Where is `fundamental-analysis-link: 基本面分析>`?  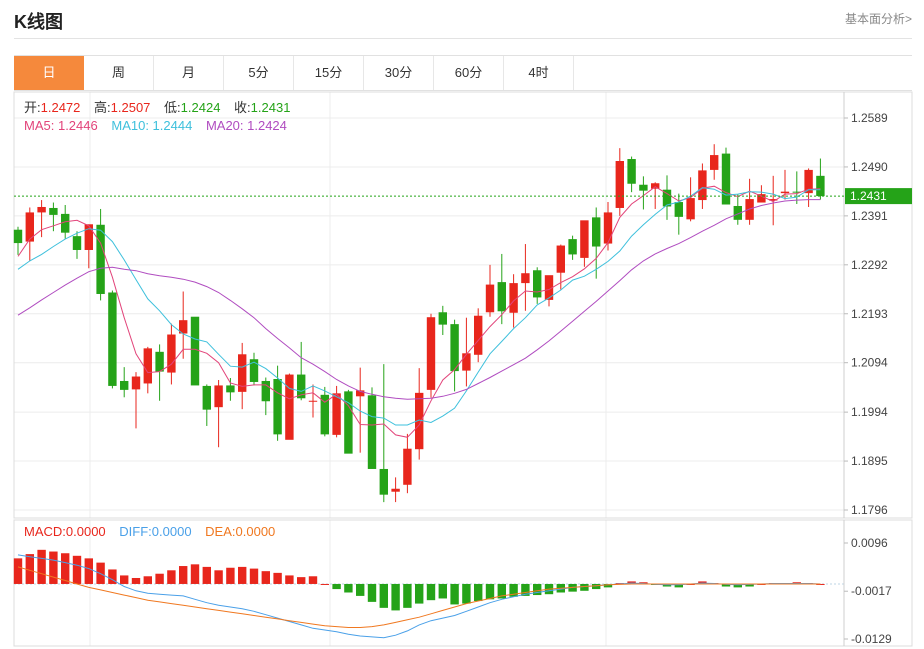 fundamental-analysis-link: 基本面分析> is located at coordinates (878, 19).